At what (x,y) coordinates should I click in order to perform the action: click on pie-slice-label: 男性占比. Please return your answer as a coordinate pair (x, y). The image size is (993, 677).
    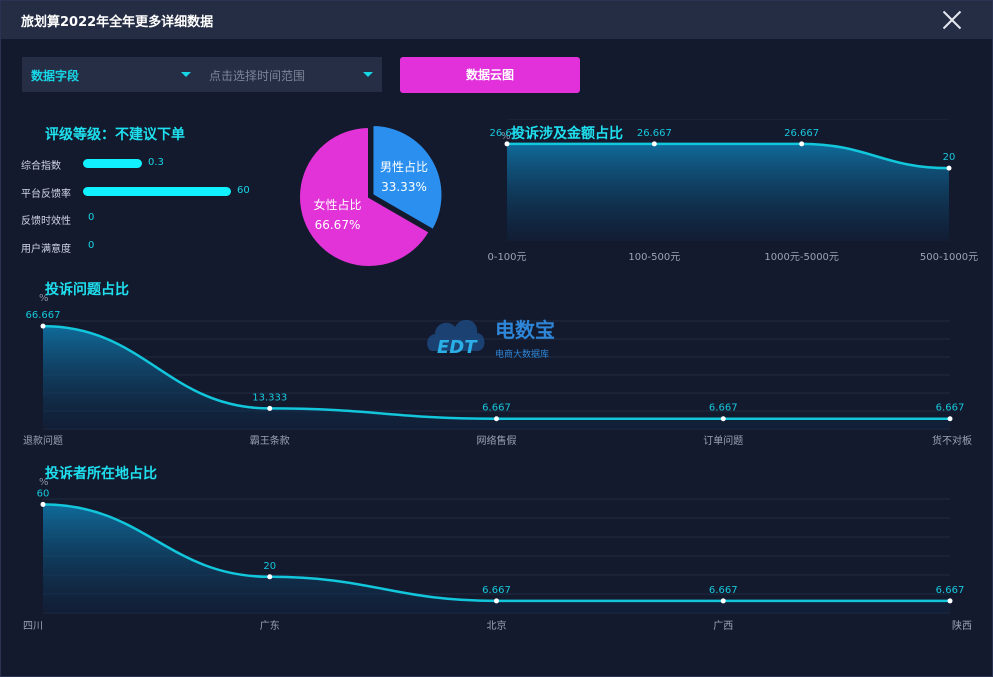
    Looking at the image, I should click on (404, 166).